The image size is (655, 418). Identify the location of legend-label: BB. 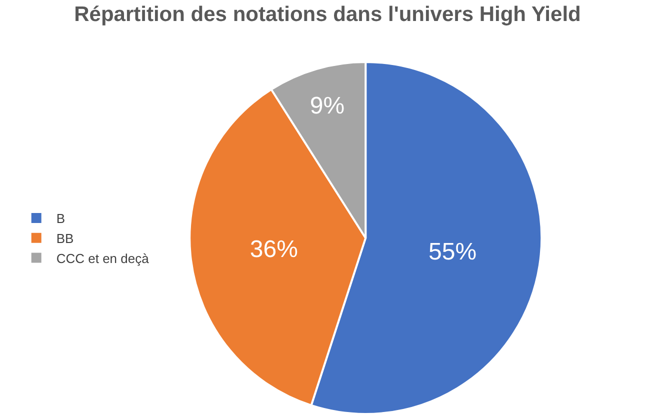
(65, 238).